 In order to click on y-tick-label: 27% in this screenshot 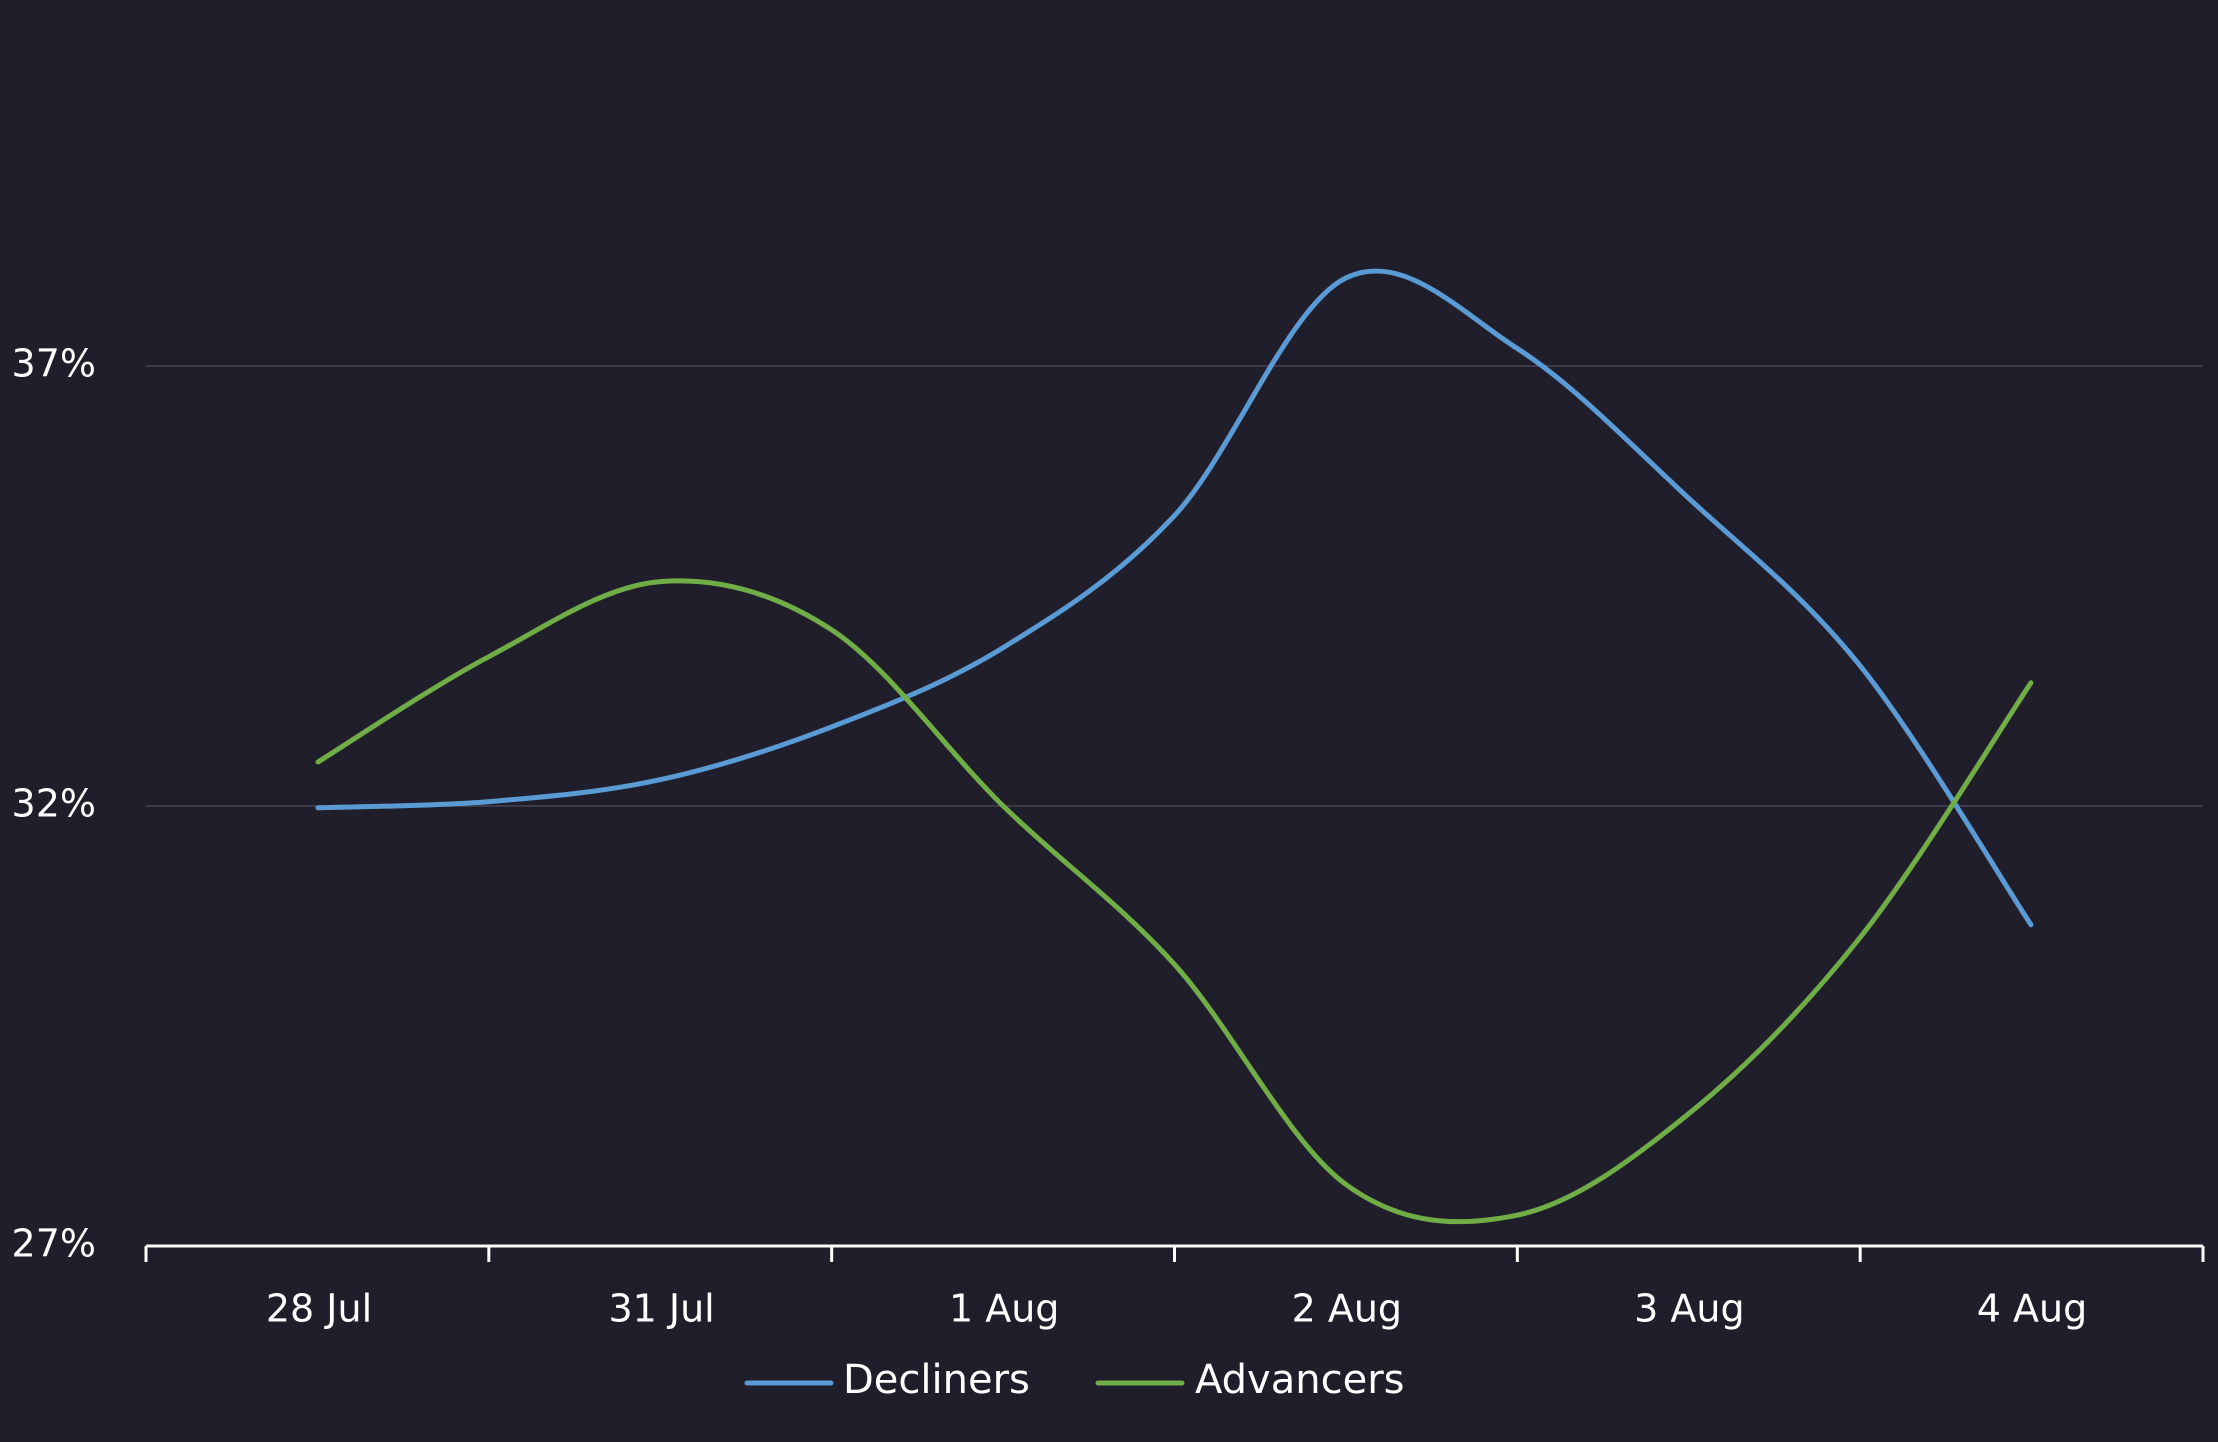, I will do `click(54, 1244)`.